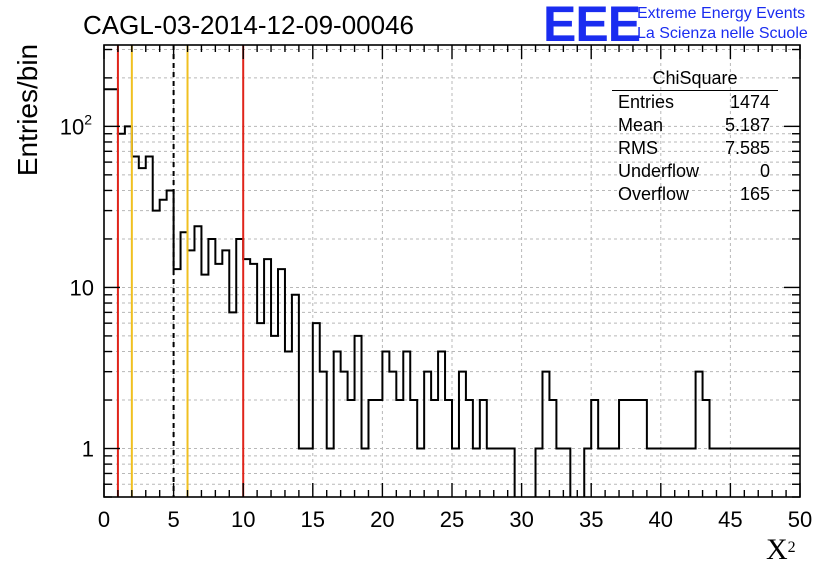 The image size is (836, 572). I want to click on x-tick-label: 30, so click(521, 519).